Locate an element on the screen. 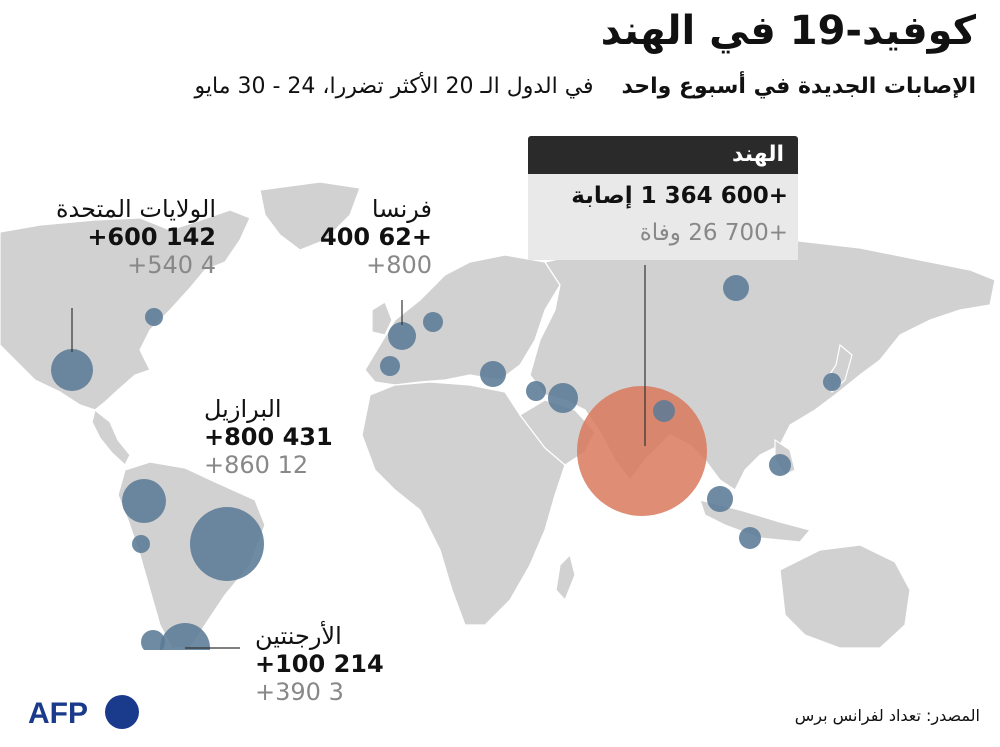 Image resolution: width=1000 pixels, height=747 pixels. usa-deaths: 4 540+ is located at coordinates (171, 265).